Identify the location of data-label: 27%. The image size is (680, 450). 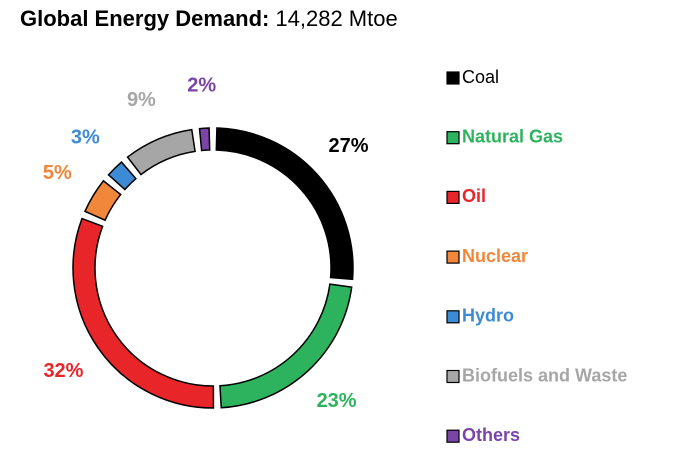
(348, 146).